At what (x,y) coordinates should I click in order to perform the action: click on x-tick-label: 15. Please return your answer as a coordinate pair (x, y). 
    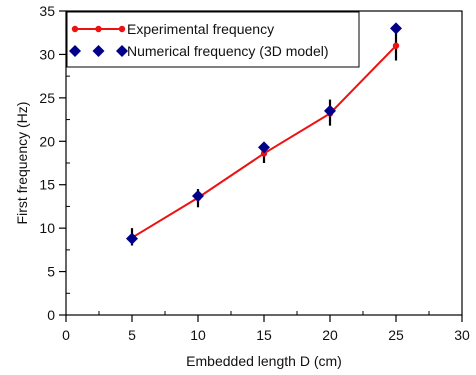
    Looking at the image, I should click on (264, 335).